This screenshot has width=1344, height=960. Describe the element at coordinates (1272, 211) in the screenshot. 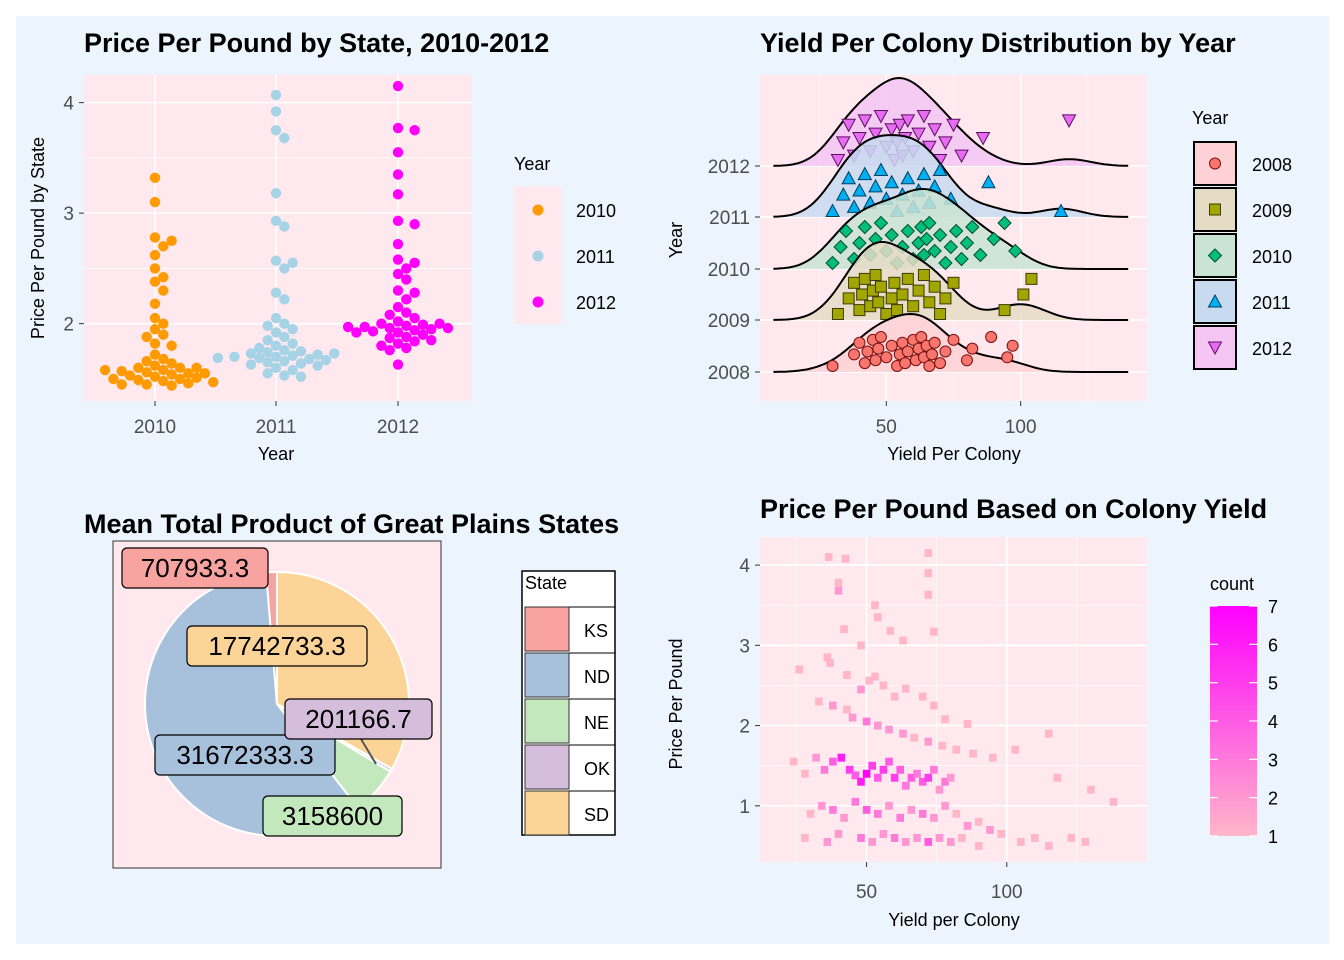

I see `yield-ridgeline-legend-label: 2009` at that location.